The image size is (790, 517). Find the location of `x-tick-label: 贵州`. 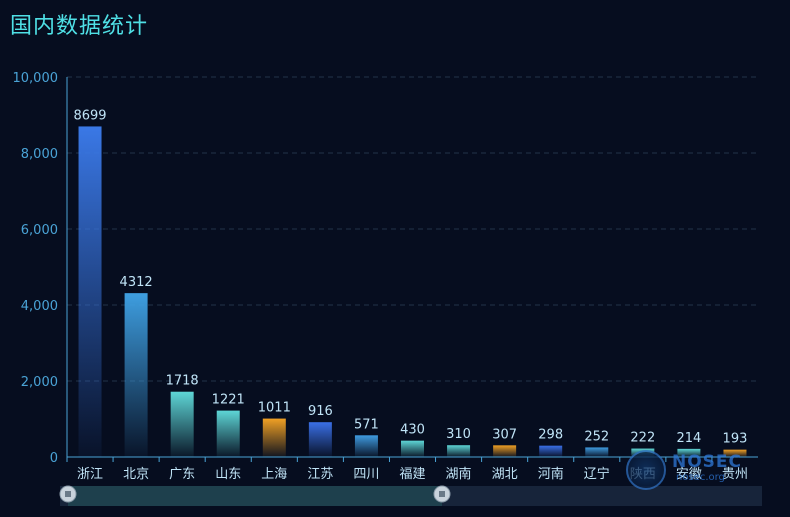

x-tick-label: 贵州 is located at coordinates (735, 474).